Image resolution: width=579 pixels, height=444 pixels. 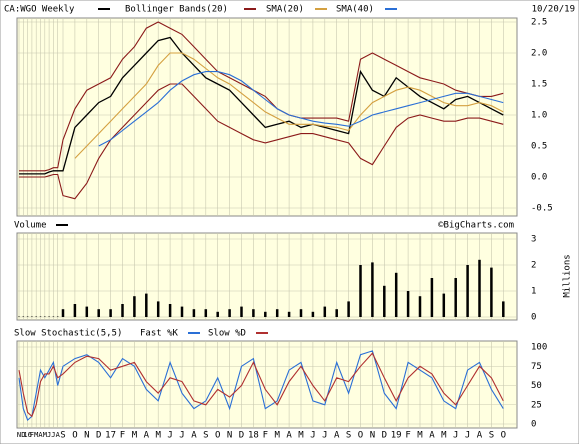 I want to click on legend-label: SMA(40), so click(x=355, y=10).